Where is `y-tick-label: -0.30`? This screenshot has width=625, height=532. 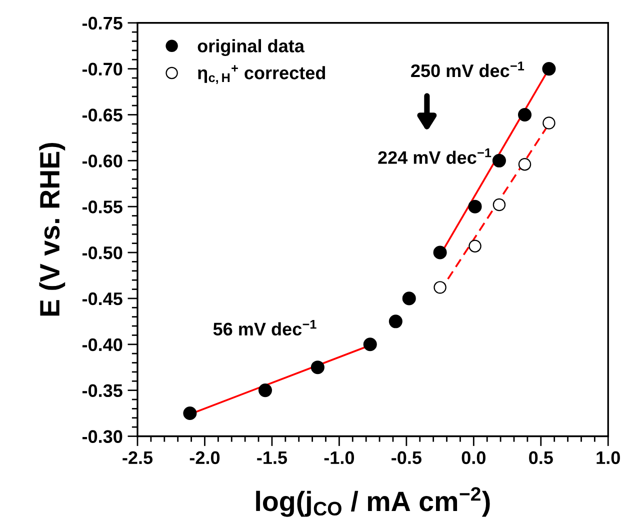
y-tick-label: -0.30 is located at coordinates (102, 436).